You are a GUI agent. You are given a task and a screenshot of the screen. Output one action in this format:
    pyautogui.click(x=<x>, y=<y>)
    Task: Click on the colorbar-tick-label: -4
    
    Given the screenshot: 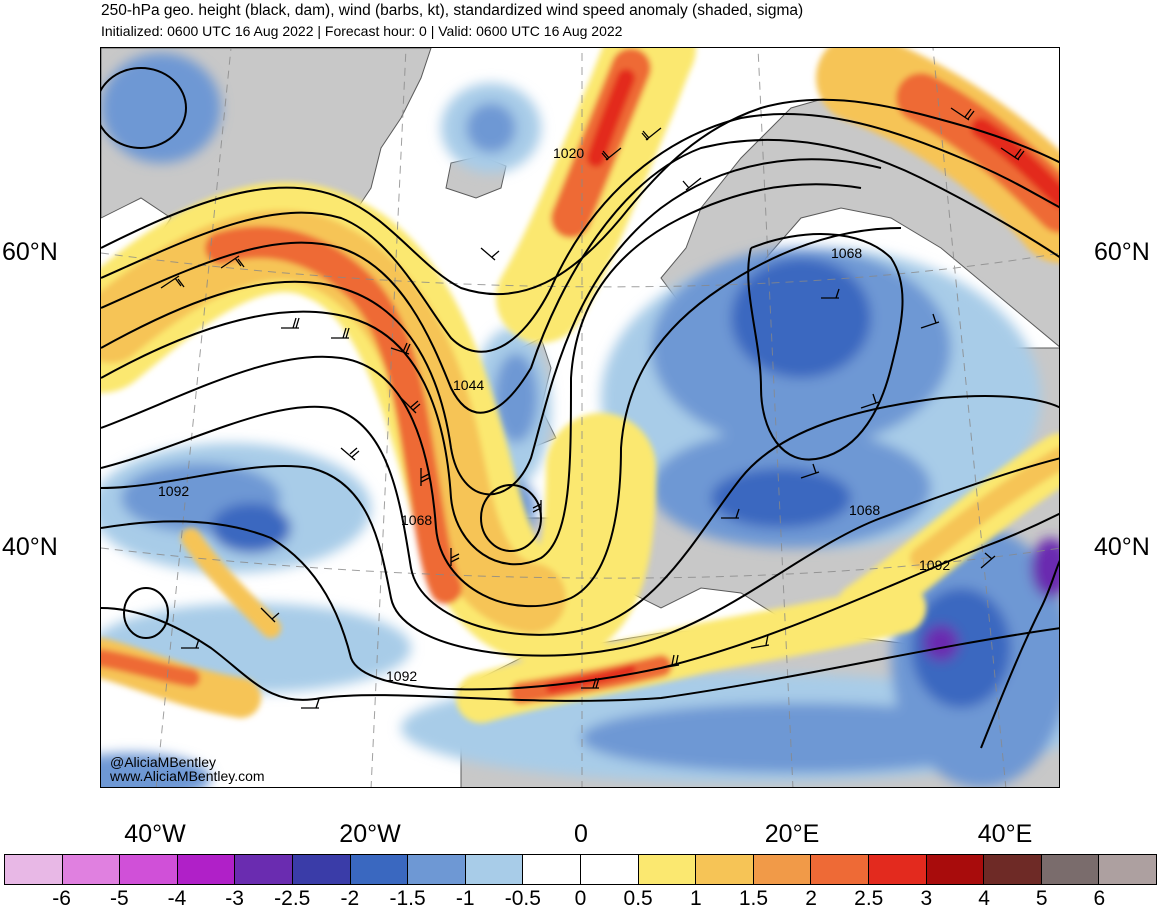 What is the action you would take?
    pyautogui.click(x=177, y=898)
    